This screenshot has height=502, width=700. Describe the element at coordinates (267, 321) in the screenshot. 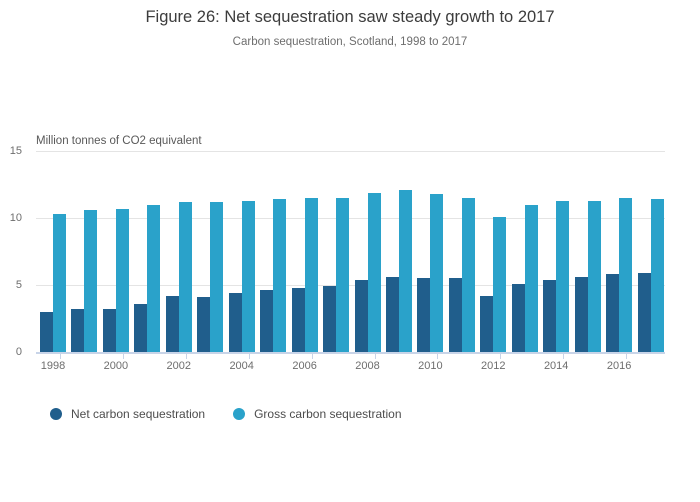

I see `bar-net-2005` at that location.